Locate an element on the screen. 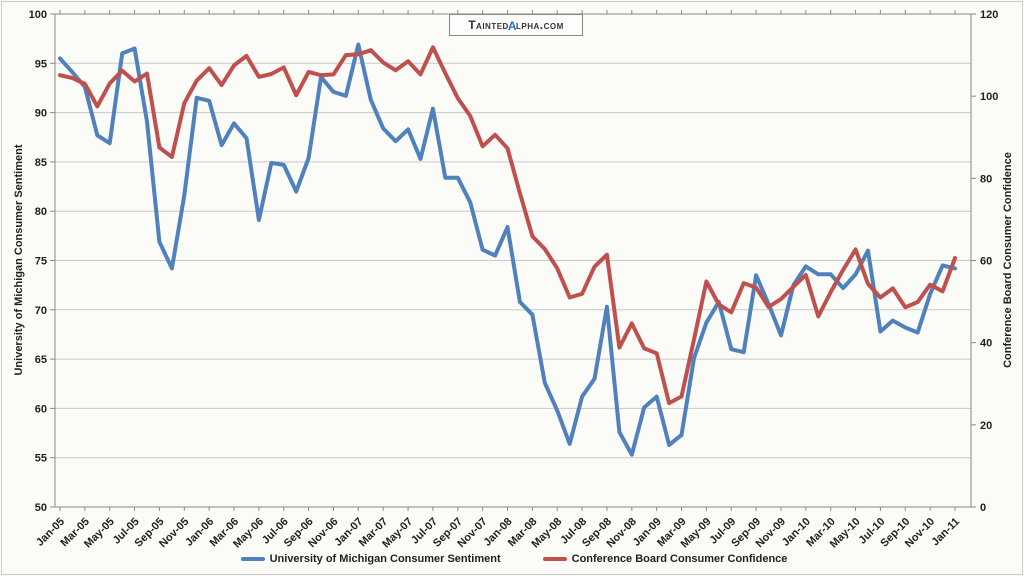 The width and height of the screenshot is (1024, 576). site-logo: Tainted α lpha.com is located at coordinates (516, 25).